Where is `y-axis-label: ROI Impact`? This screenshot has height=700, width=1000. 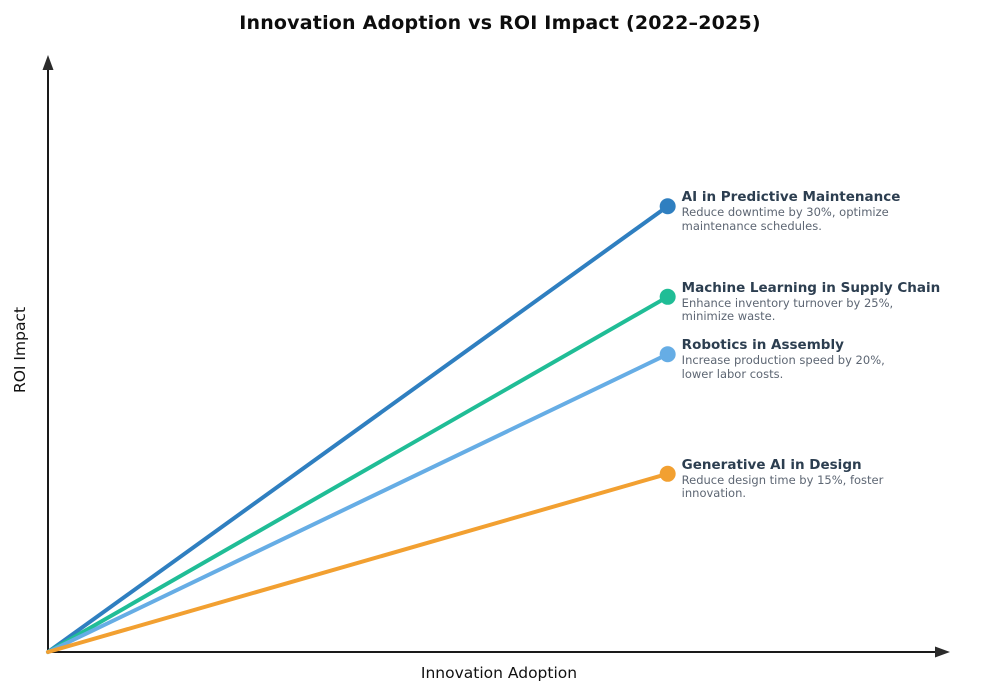 y-axis-label: ROI Impact is located at coordinates (20, 350).